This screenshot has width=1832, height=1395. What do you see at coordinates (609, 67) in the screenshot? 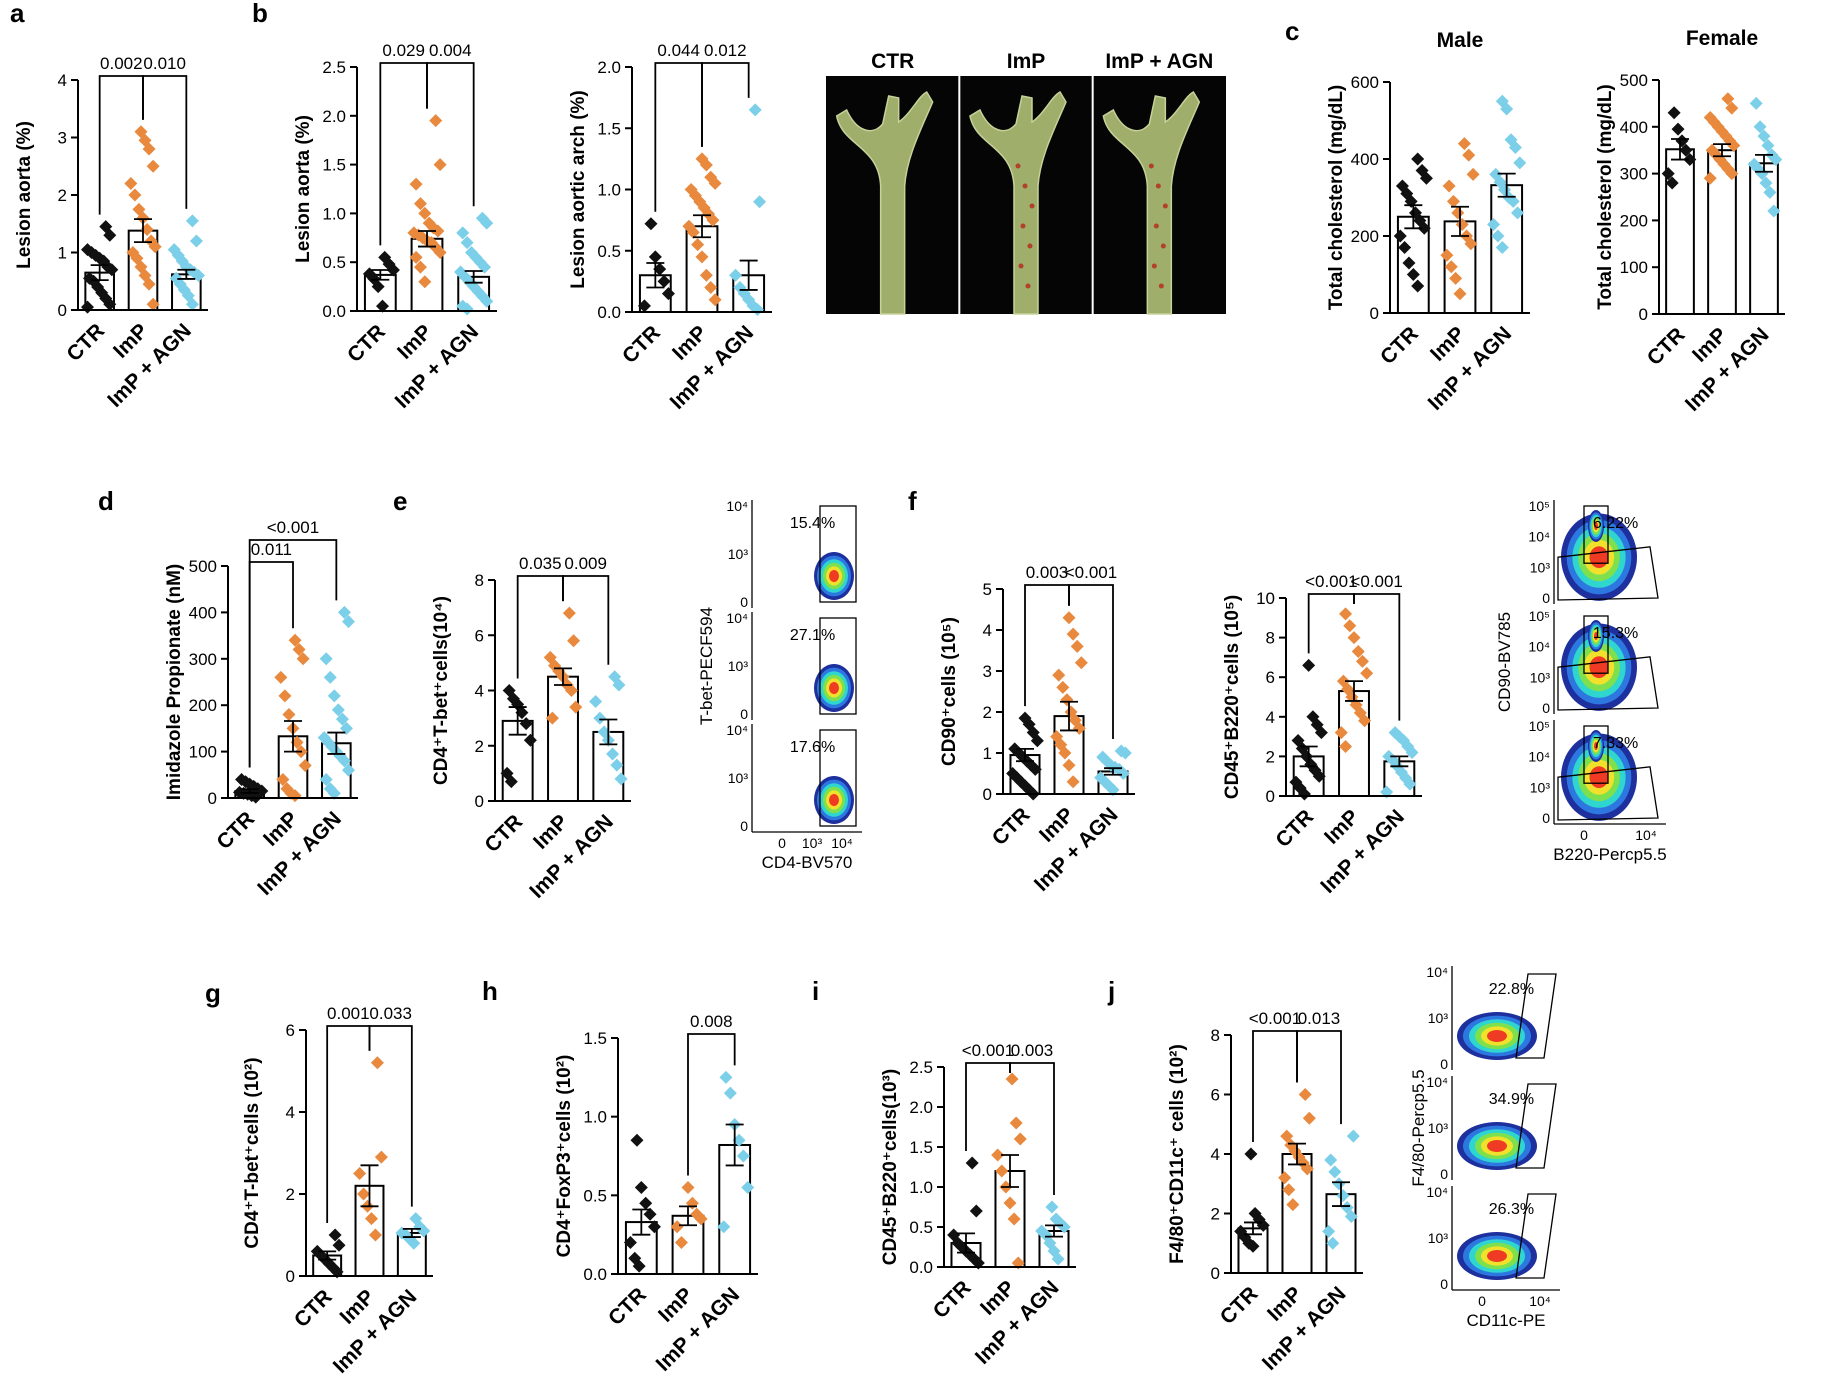
I see `y-tick-label: 2.0` at bounding box center [609, 67].